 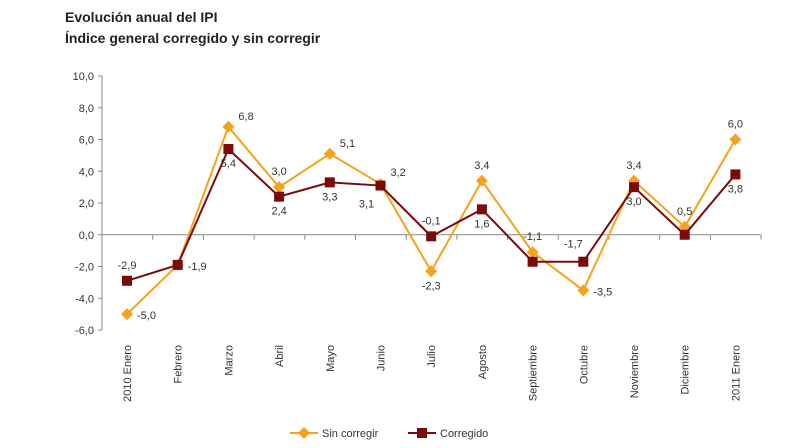 I want to click on y-tick-label: -2,0, so click(x=84, y=268).